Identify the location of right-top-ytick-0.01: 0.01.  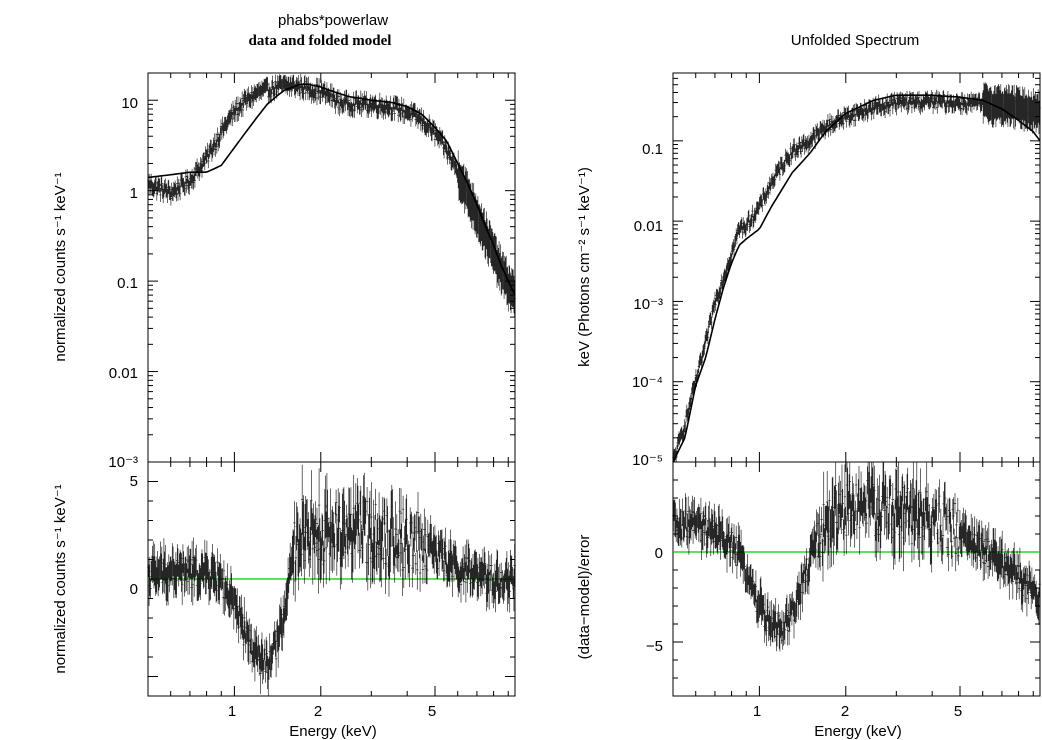
(648, 226).